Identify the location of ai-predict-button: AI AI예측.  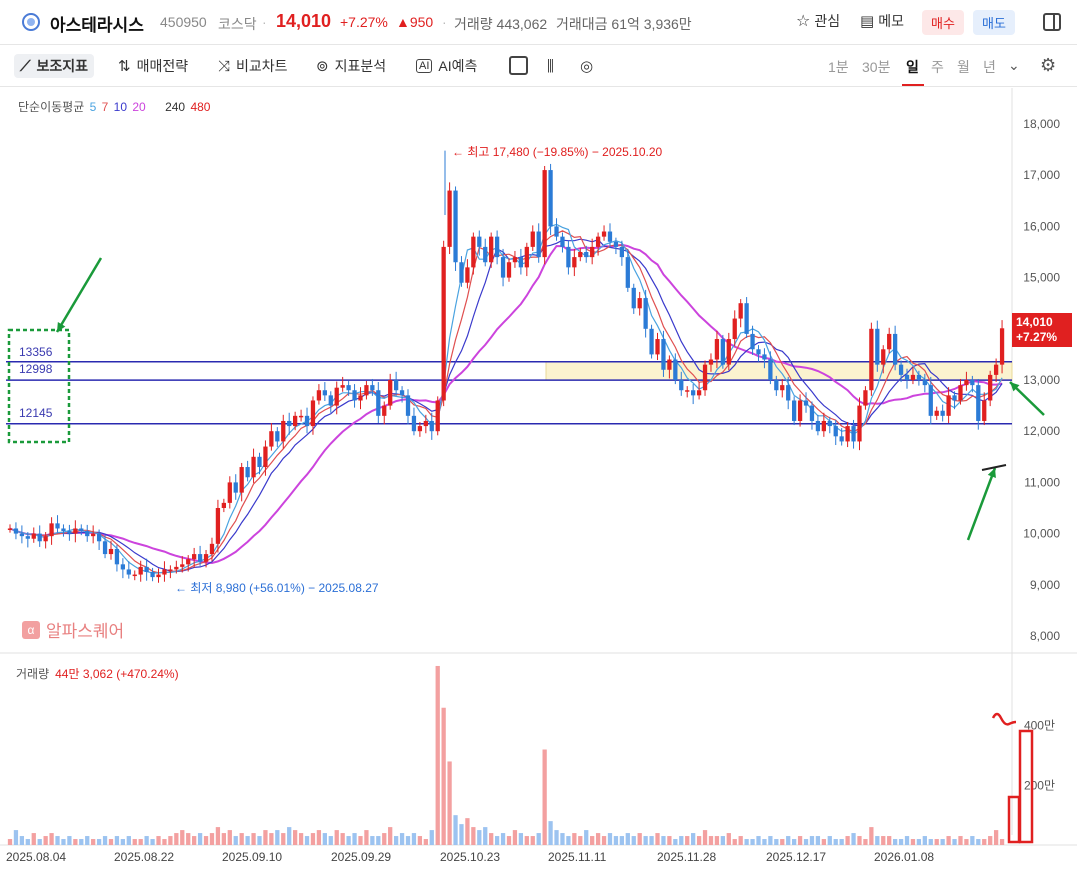
(446, 66).